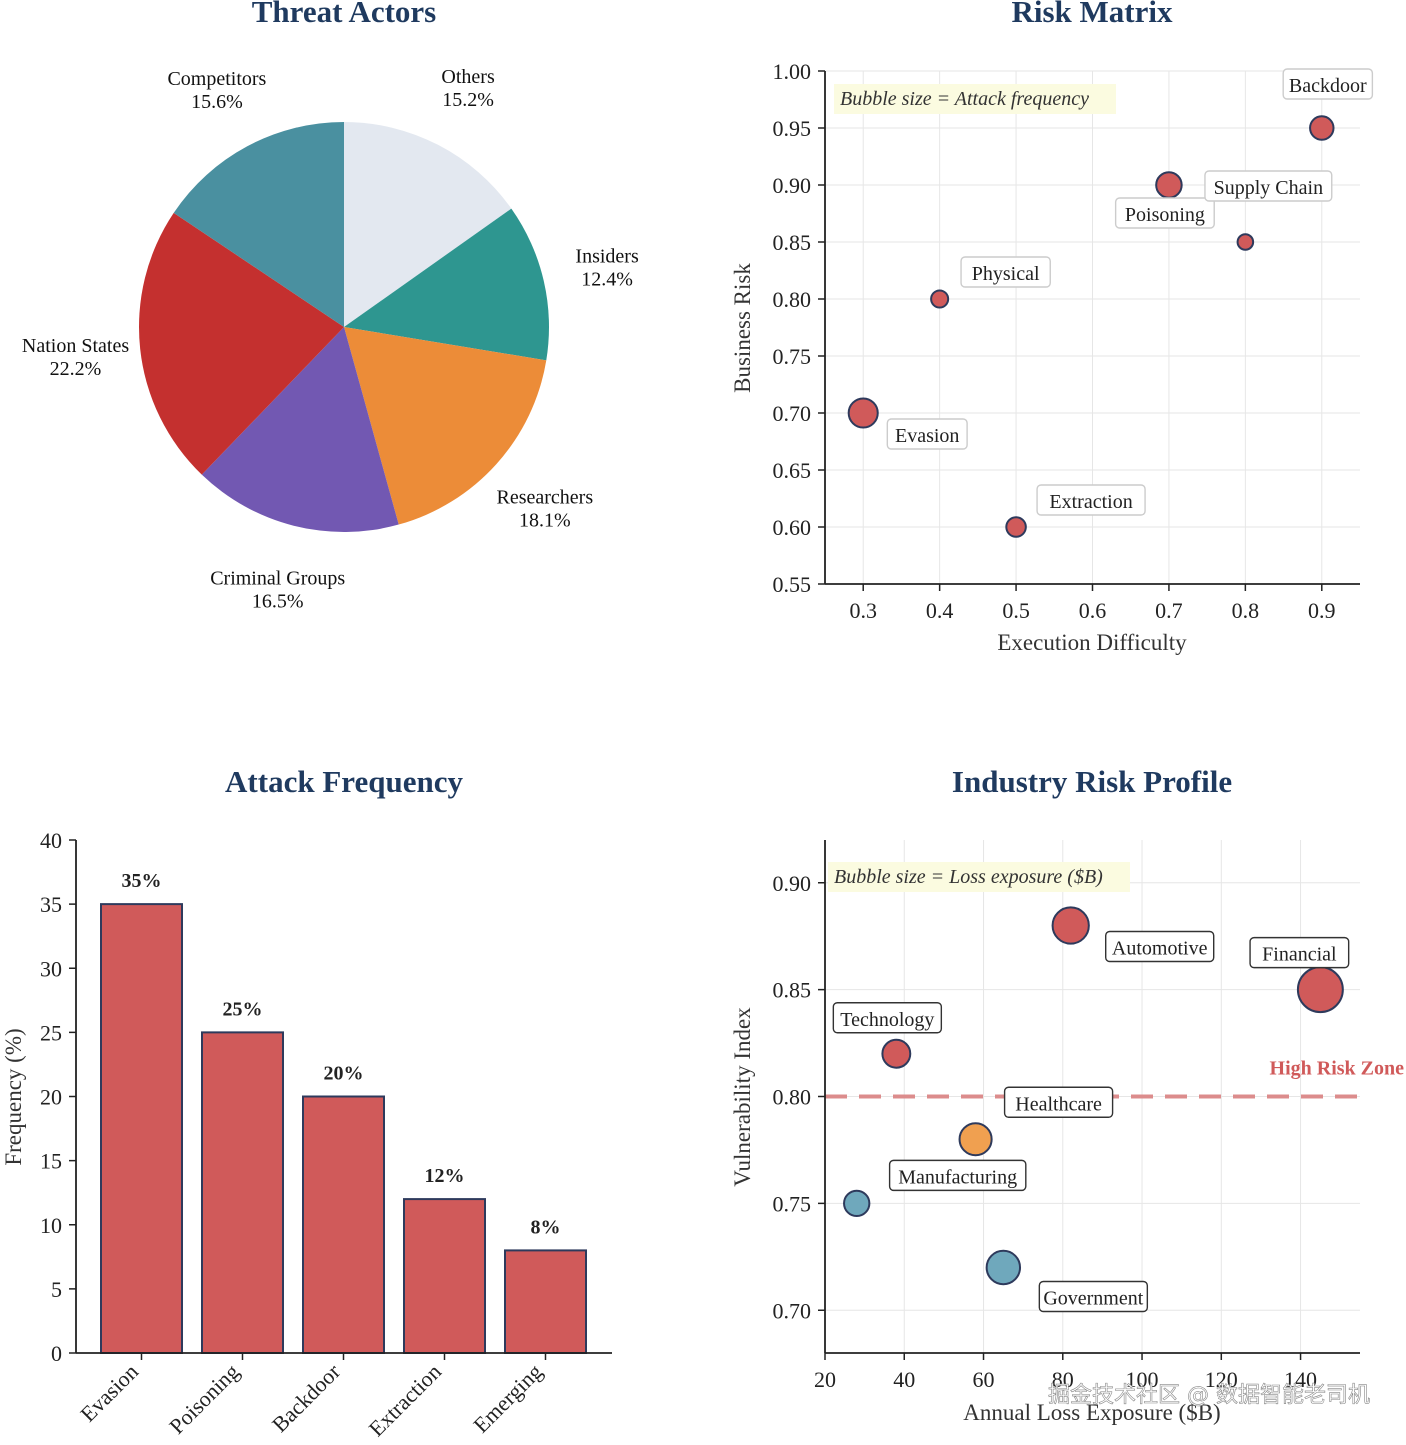  What do you see at coordinates (742, 1097) in the screenshot?
I see `industry-risk-ylabel: Vulnerability Index` at bounding box center [742, 1097].